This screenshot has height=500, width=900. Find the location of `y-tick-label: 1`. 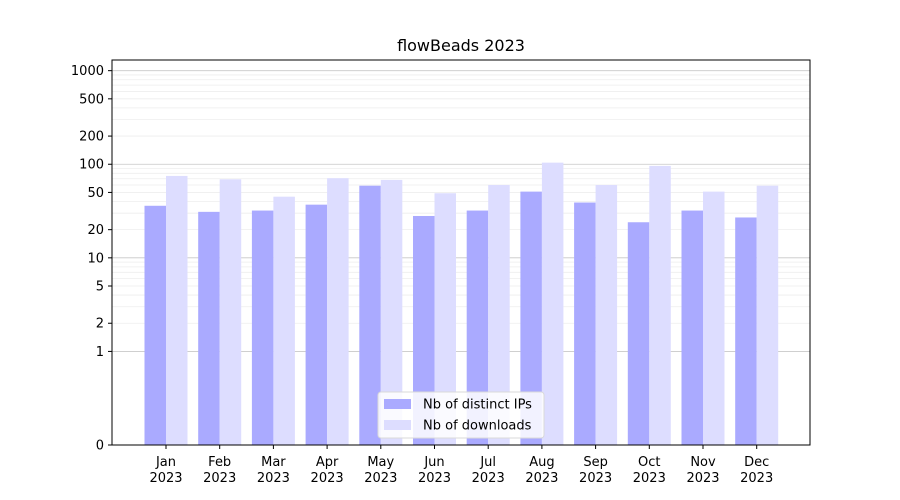

y-tick-label: 1 is located at coordinates (100, 352).